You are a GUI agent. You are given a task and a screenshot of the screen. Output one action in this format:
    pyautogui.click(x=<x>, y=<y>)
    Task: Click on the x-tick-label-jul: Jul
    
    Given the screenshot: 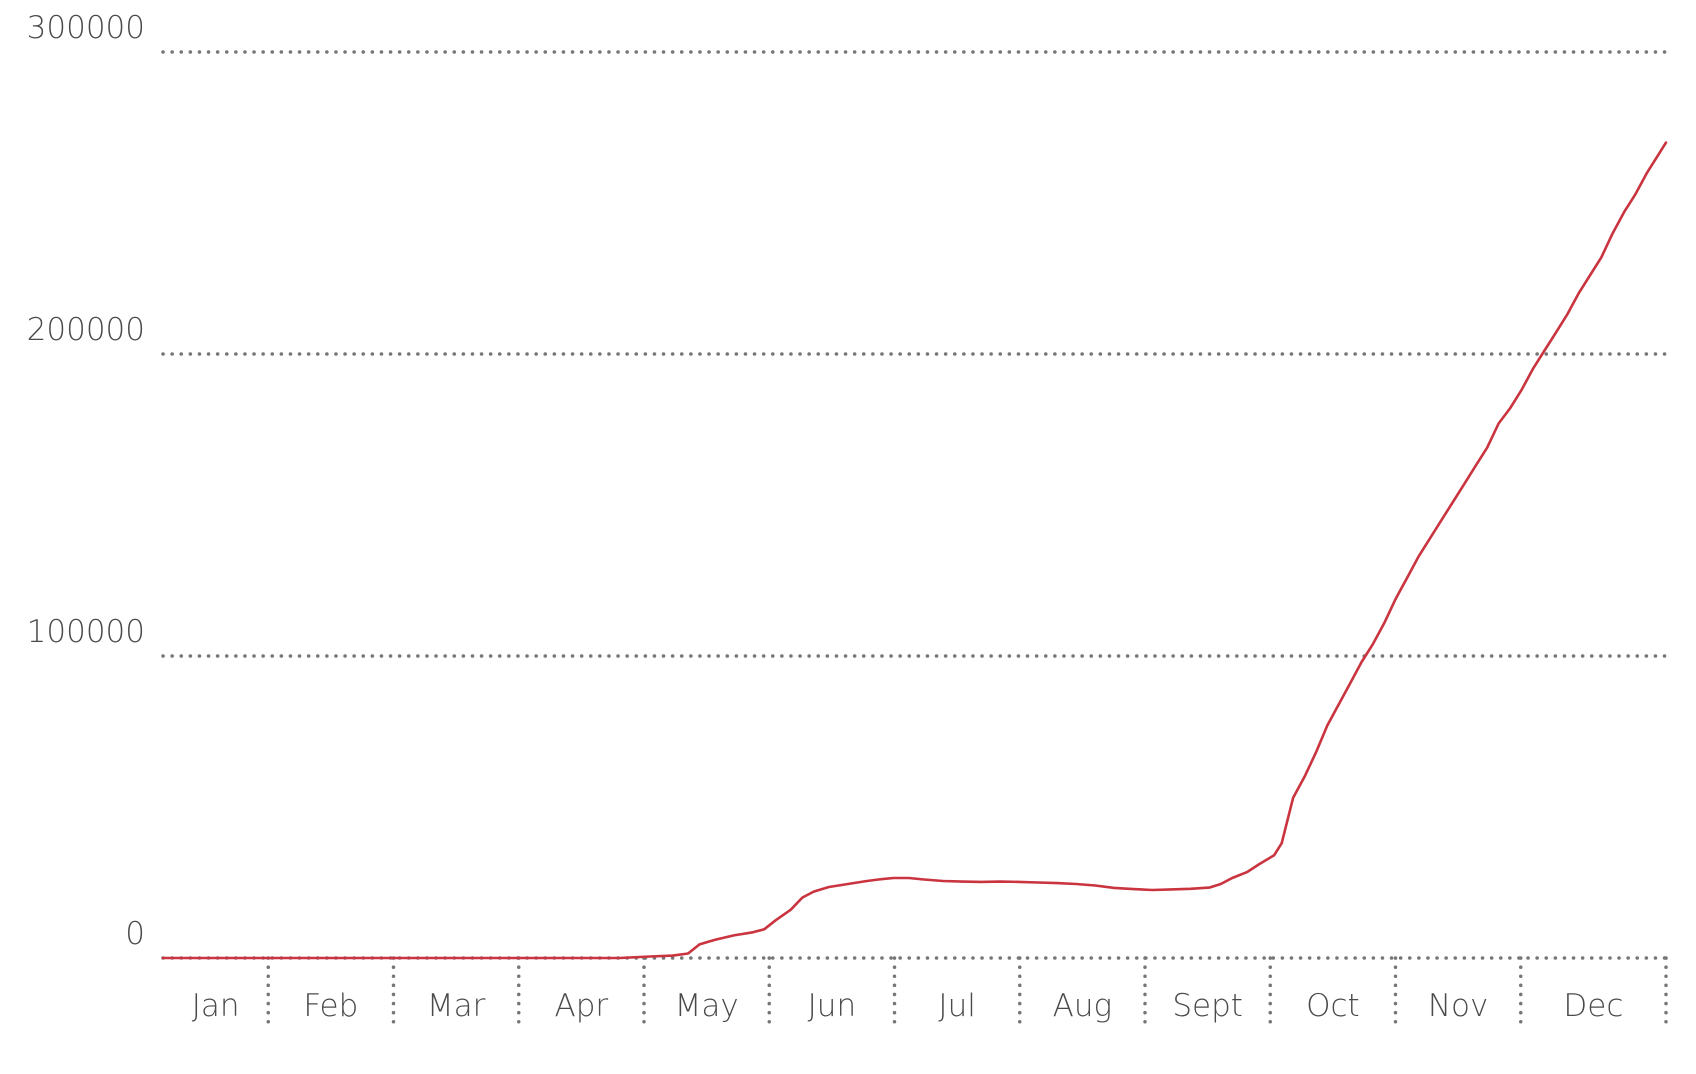 What is the action you would take?
    pyautogui.click(x=956, y=1006)
    